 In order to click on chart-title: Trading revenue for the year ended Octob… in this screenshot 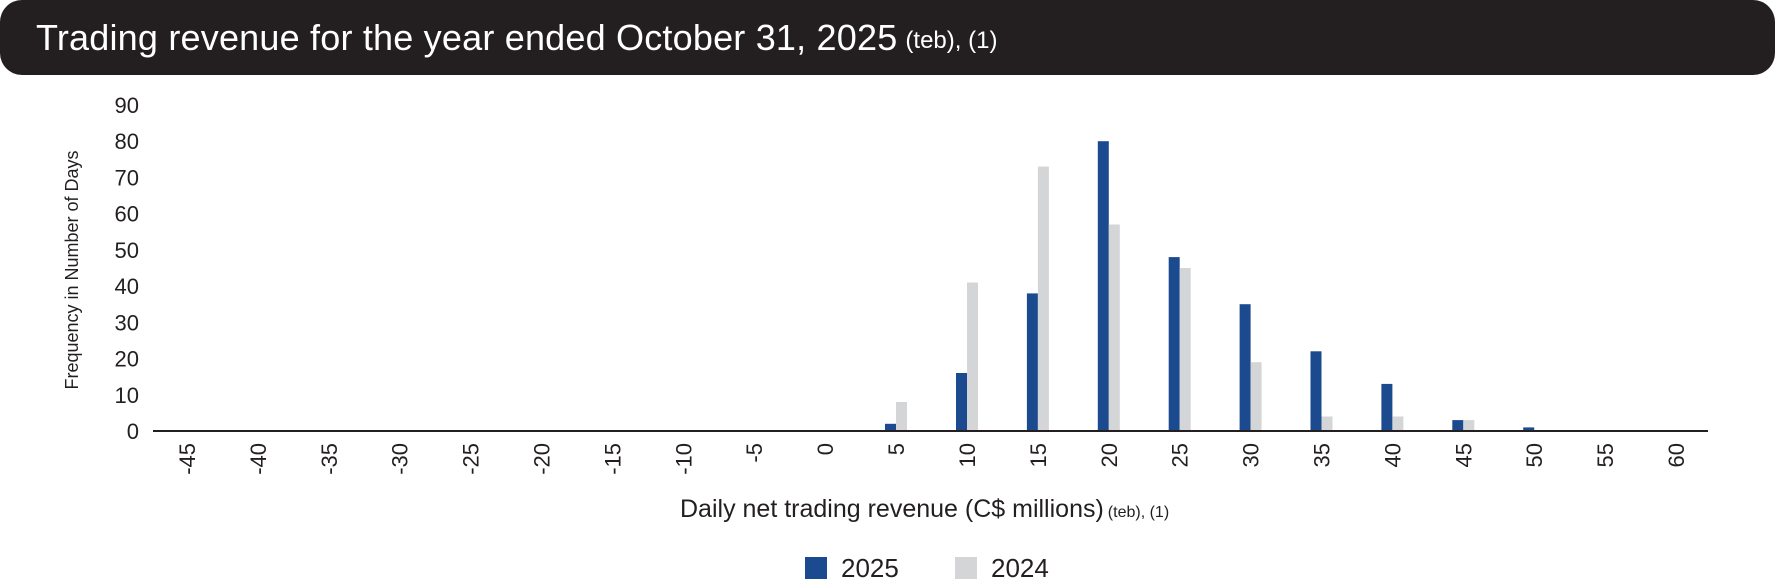, I will do `click(467, 37)`.